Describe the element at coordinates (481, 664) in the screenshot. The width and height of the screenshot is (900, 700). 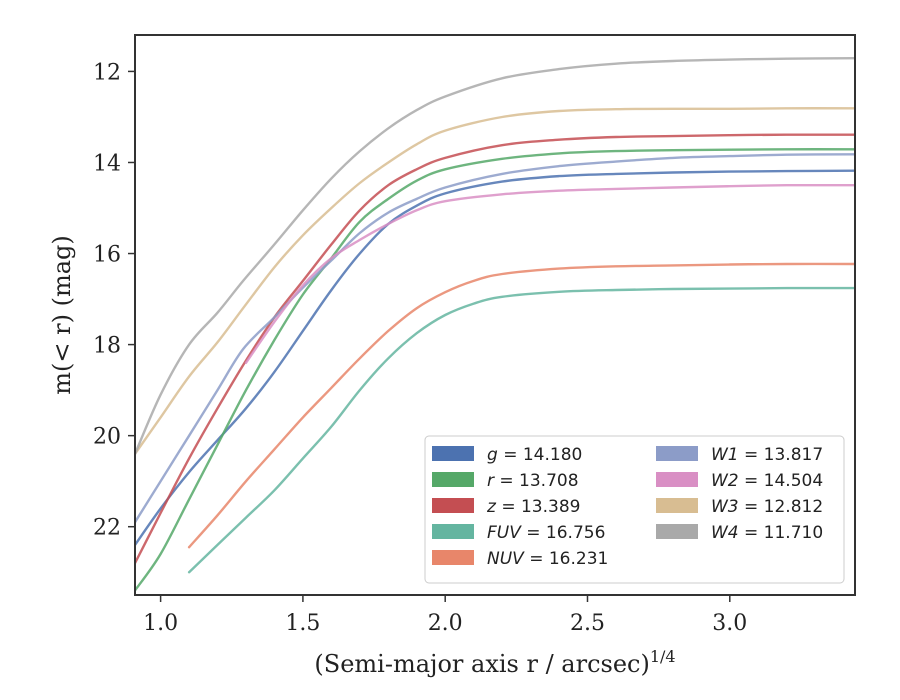
I see `x-axis-label-text: (Semi-major axis r / arcsec)` at that location.